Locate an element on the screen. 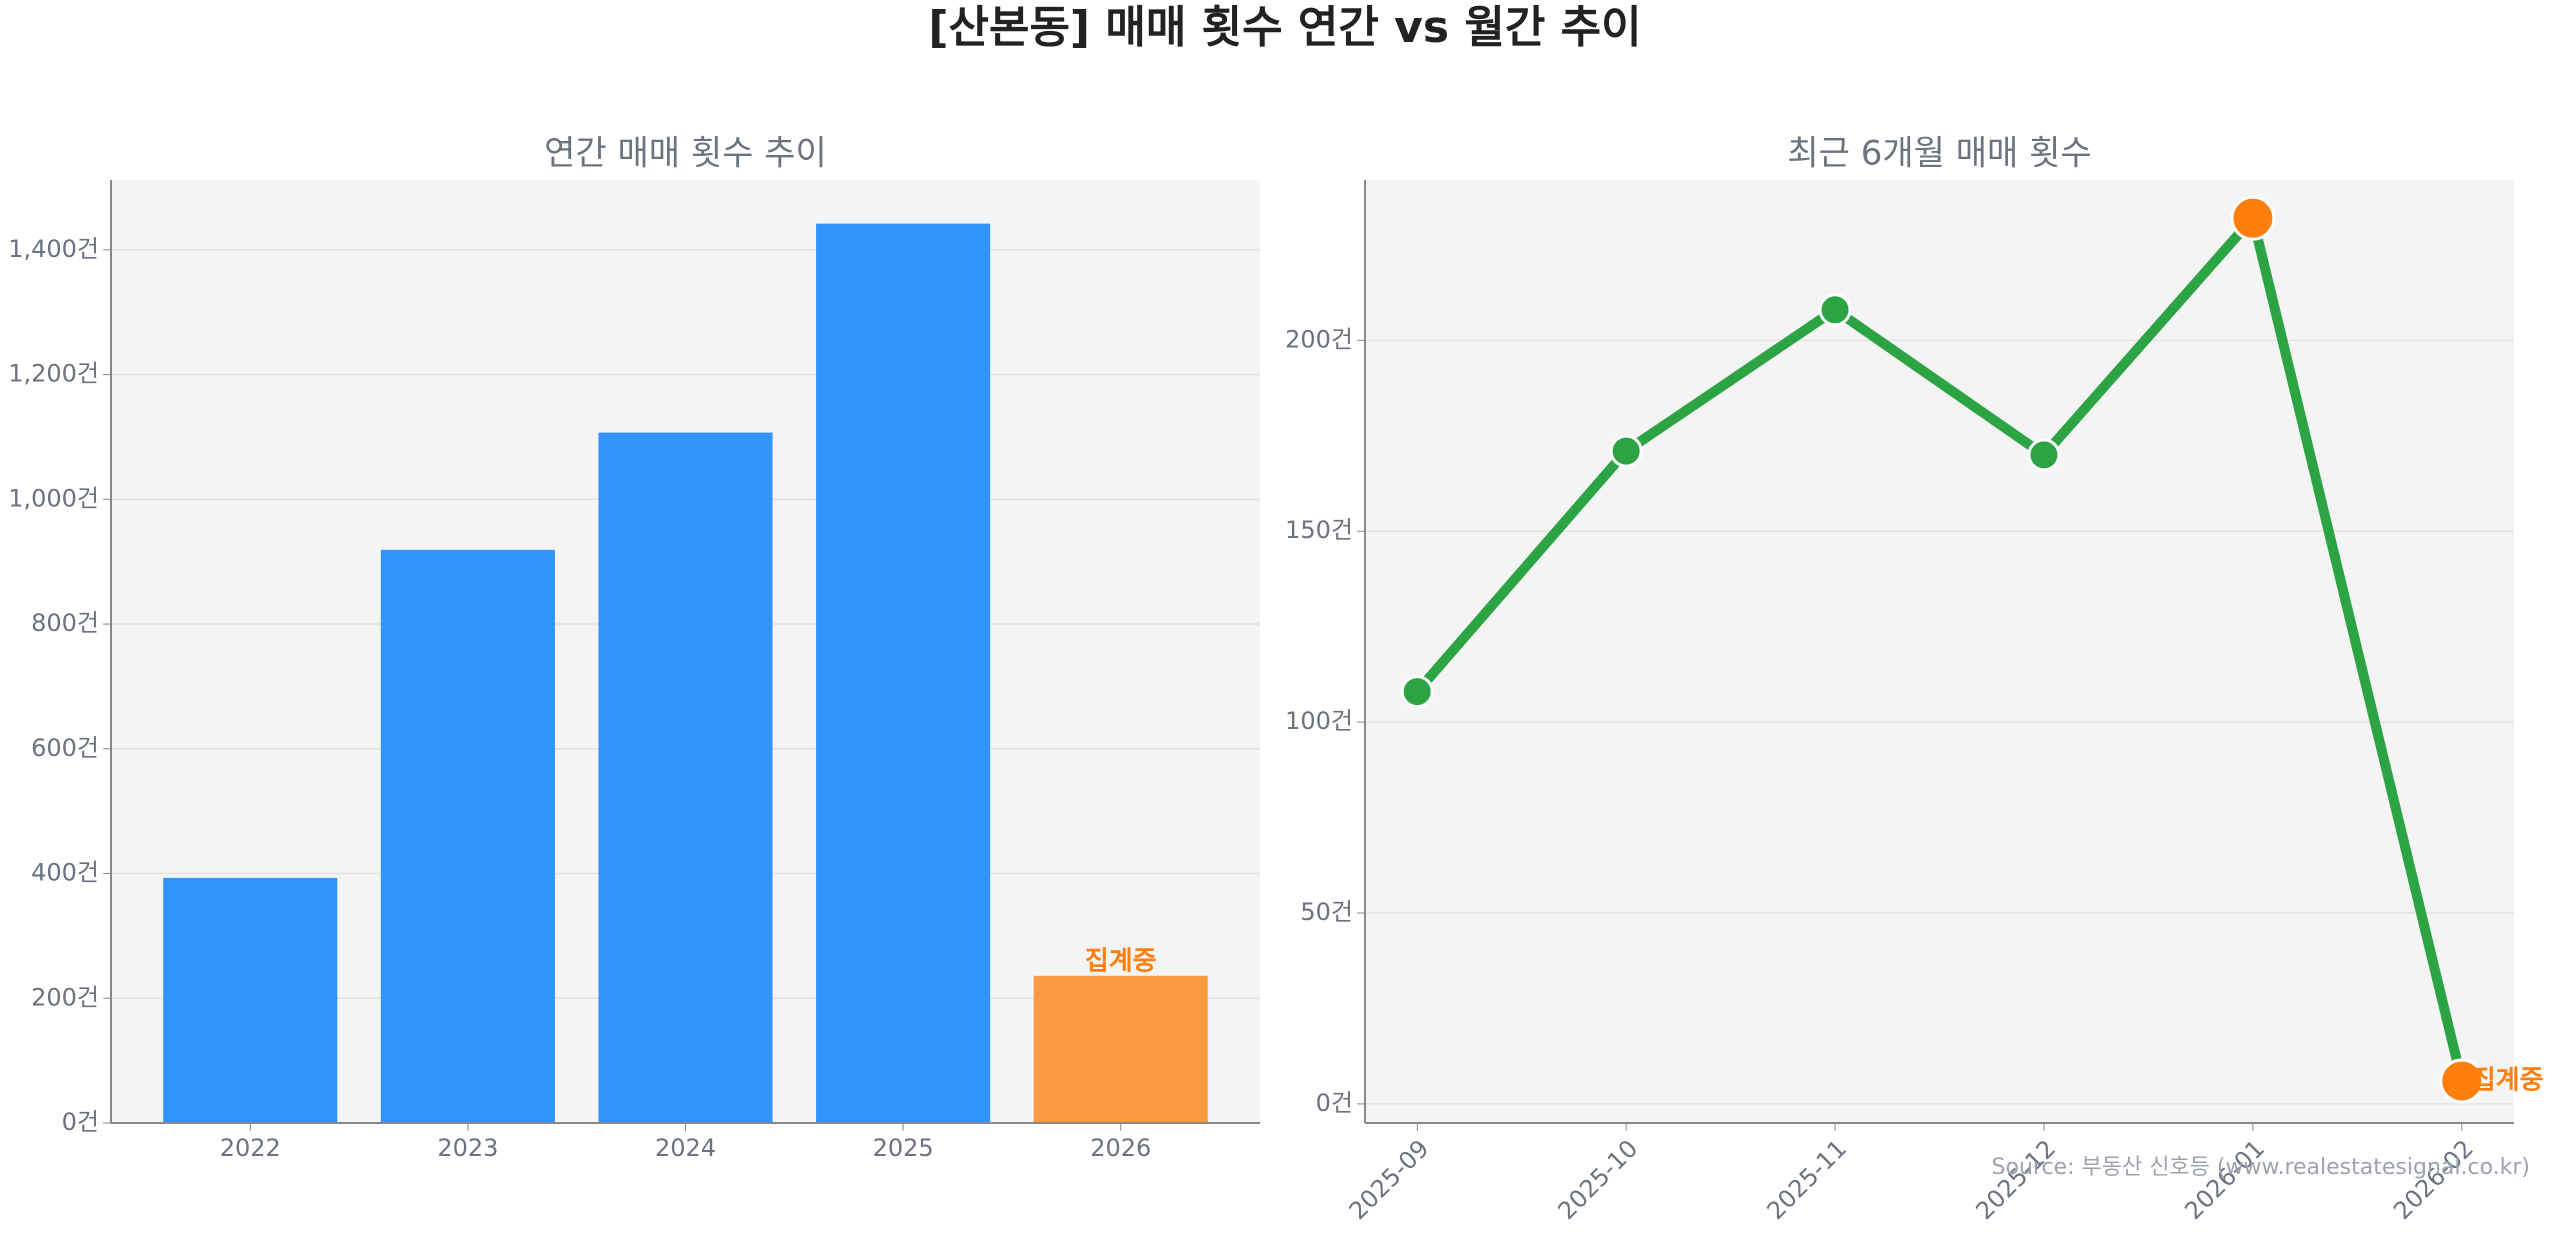  y-tick-label: 400건 is located at coordinates (65, 873).